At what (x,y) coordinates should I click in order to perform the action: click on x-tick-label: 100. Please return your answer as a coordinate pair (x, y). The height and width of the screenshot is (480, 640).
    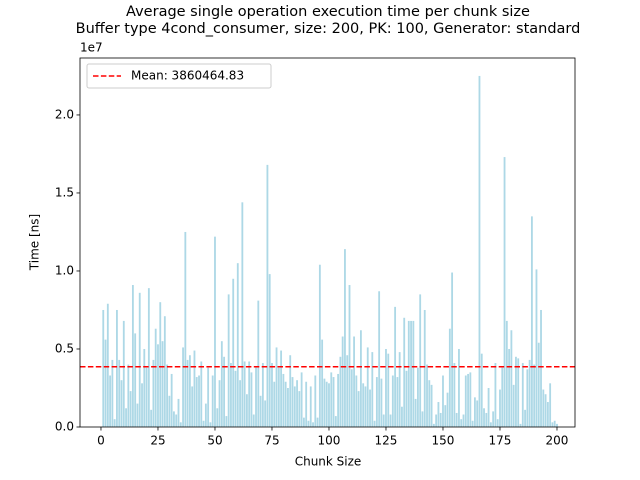
    Looking at the image, I should click on (329, 441).